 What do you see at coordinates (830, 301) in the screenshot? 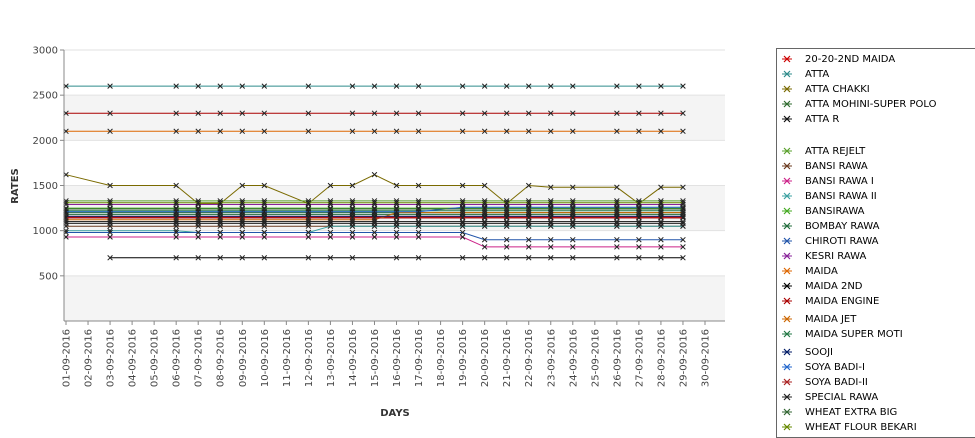
I see `legend-item: MAIDA ENGINE` at bounding box center [830, 301].